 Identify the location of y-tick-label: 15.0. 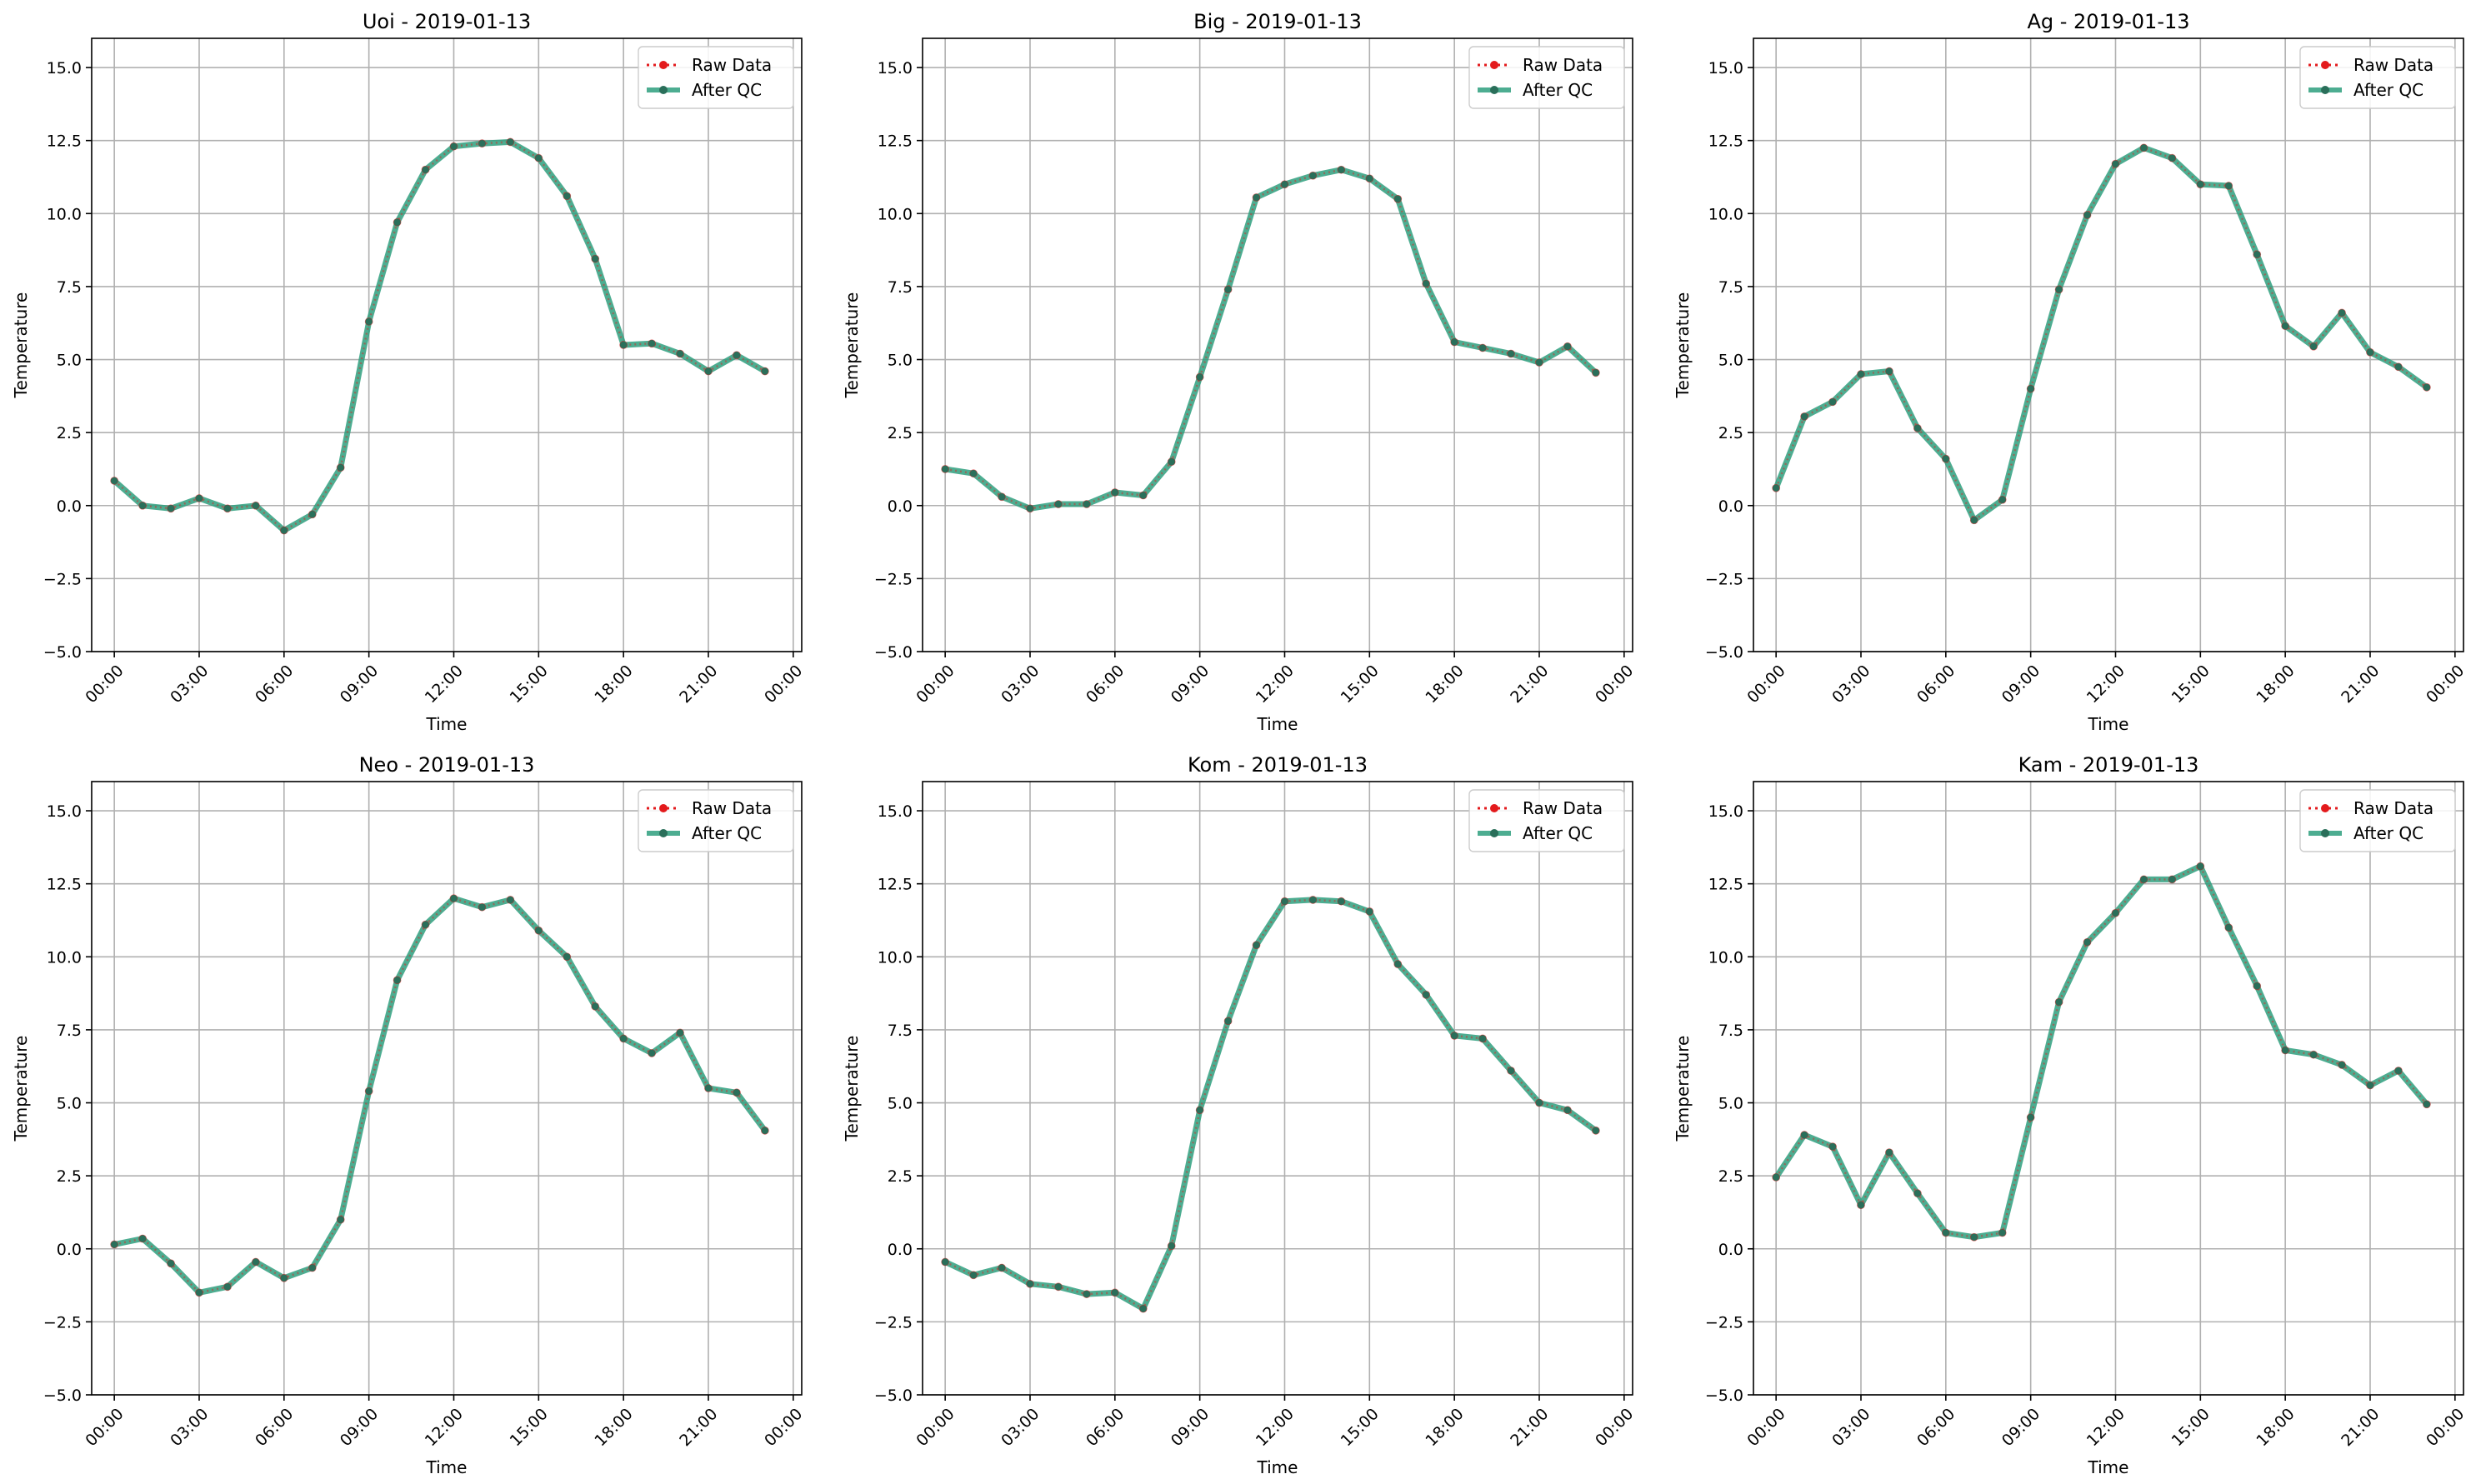
(1725, 811).